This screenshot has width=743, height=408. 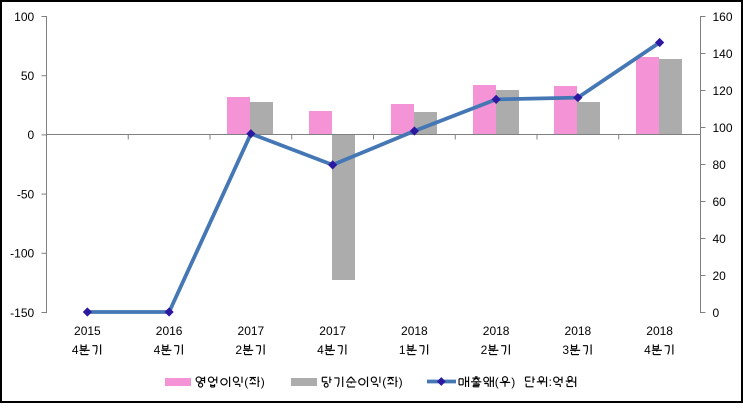 What do you see at coordinates (723, 54) in the screenshot?
I see `svg-text: 140` at bounding box center [723, 54].